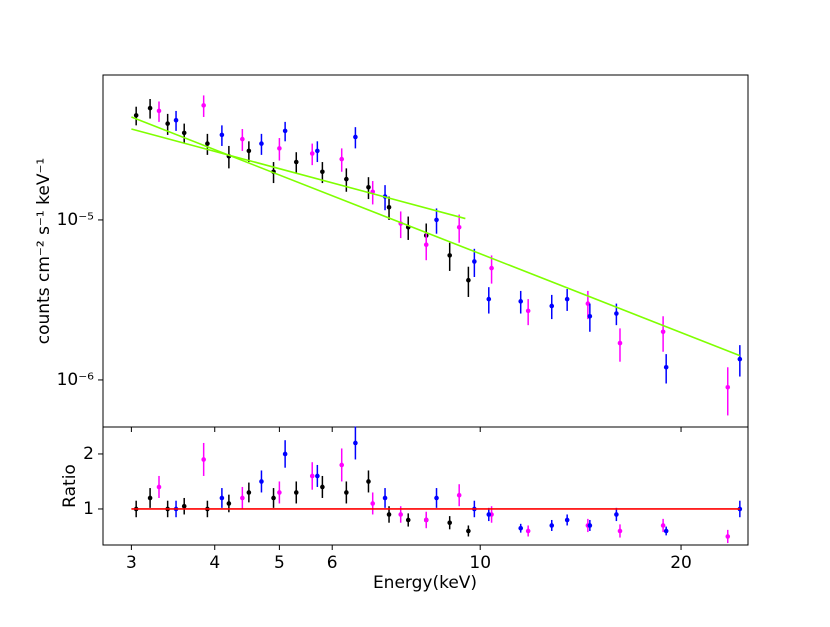 This screenshot has width=830, height=627. What do you see at coordinates (425, 486) in the screenshot?
I see `plot-frame` at bounding box center [425, 486].